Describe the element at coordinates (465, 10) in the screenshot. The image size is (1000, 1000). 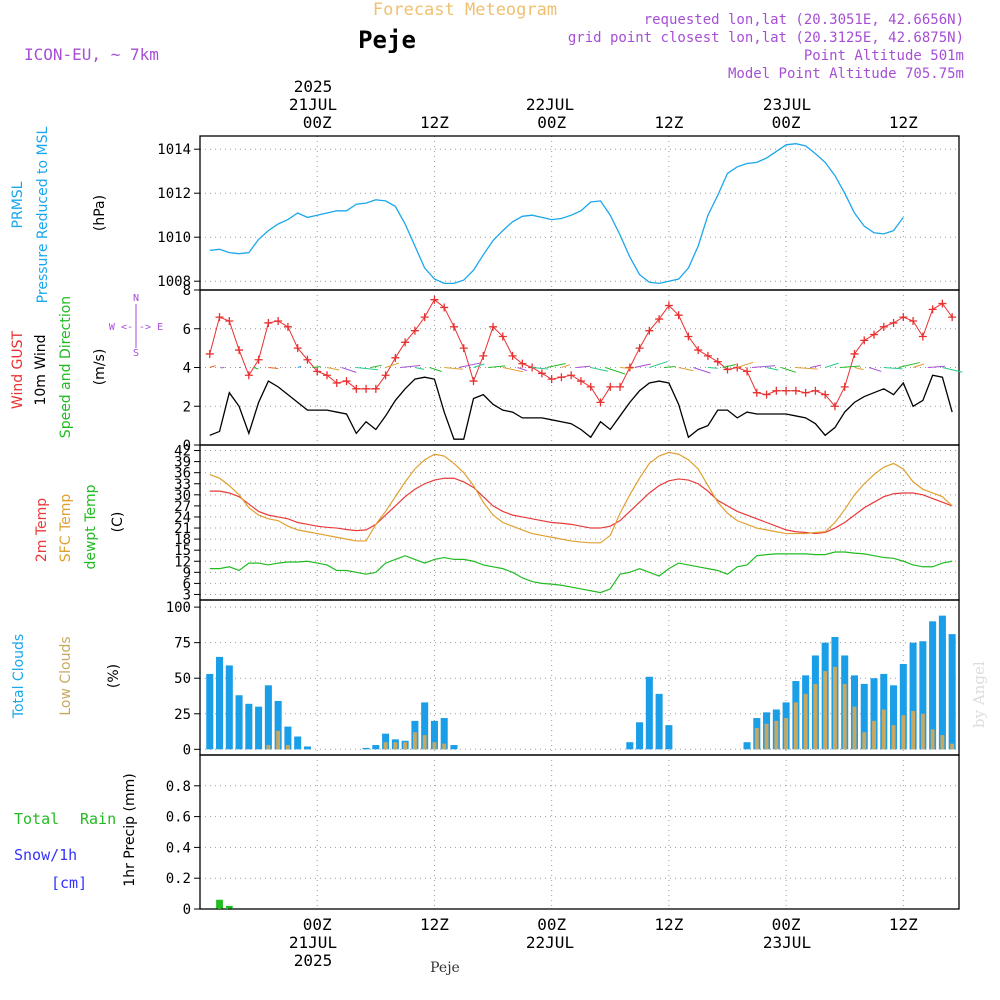
I see `super-title: Forecast Meteogram` at that location.